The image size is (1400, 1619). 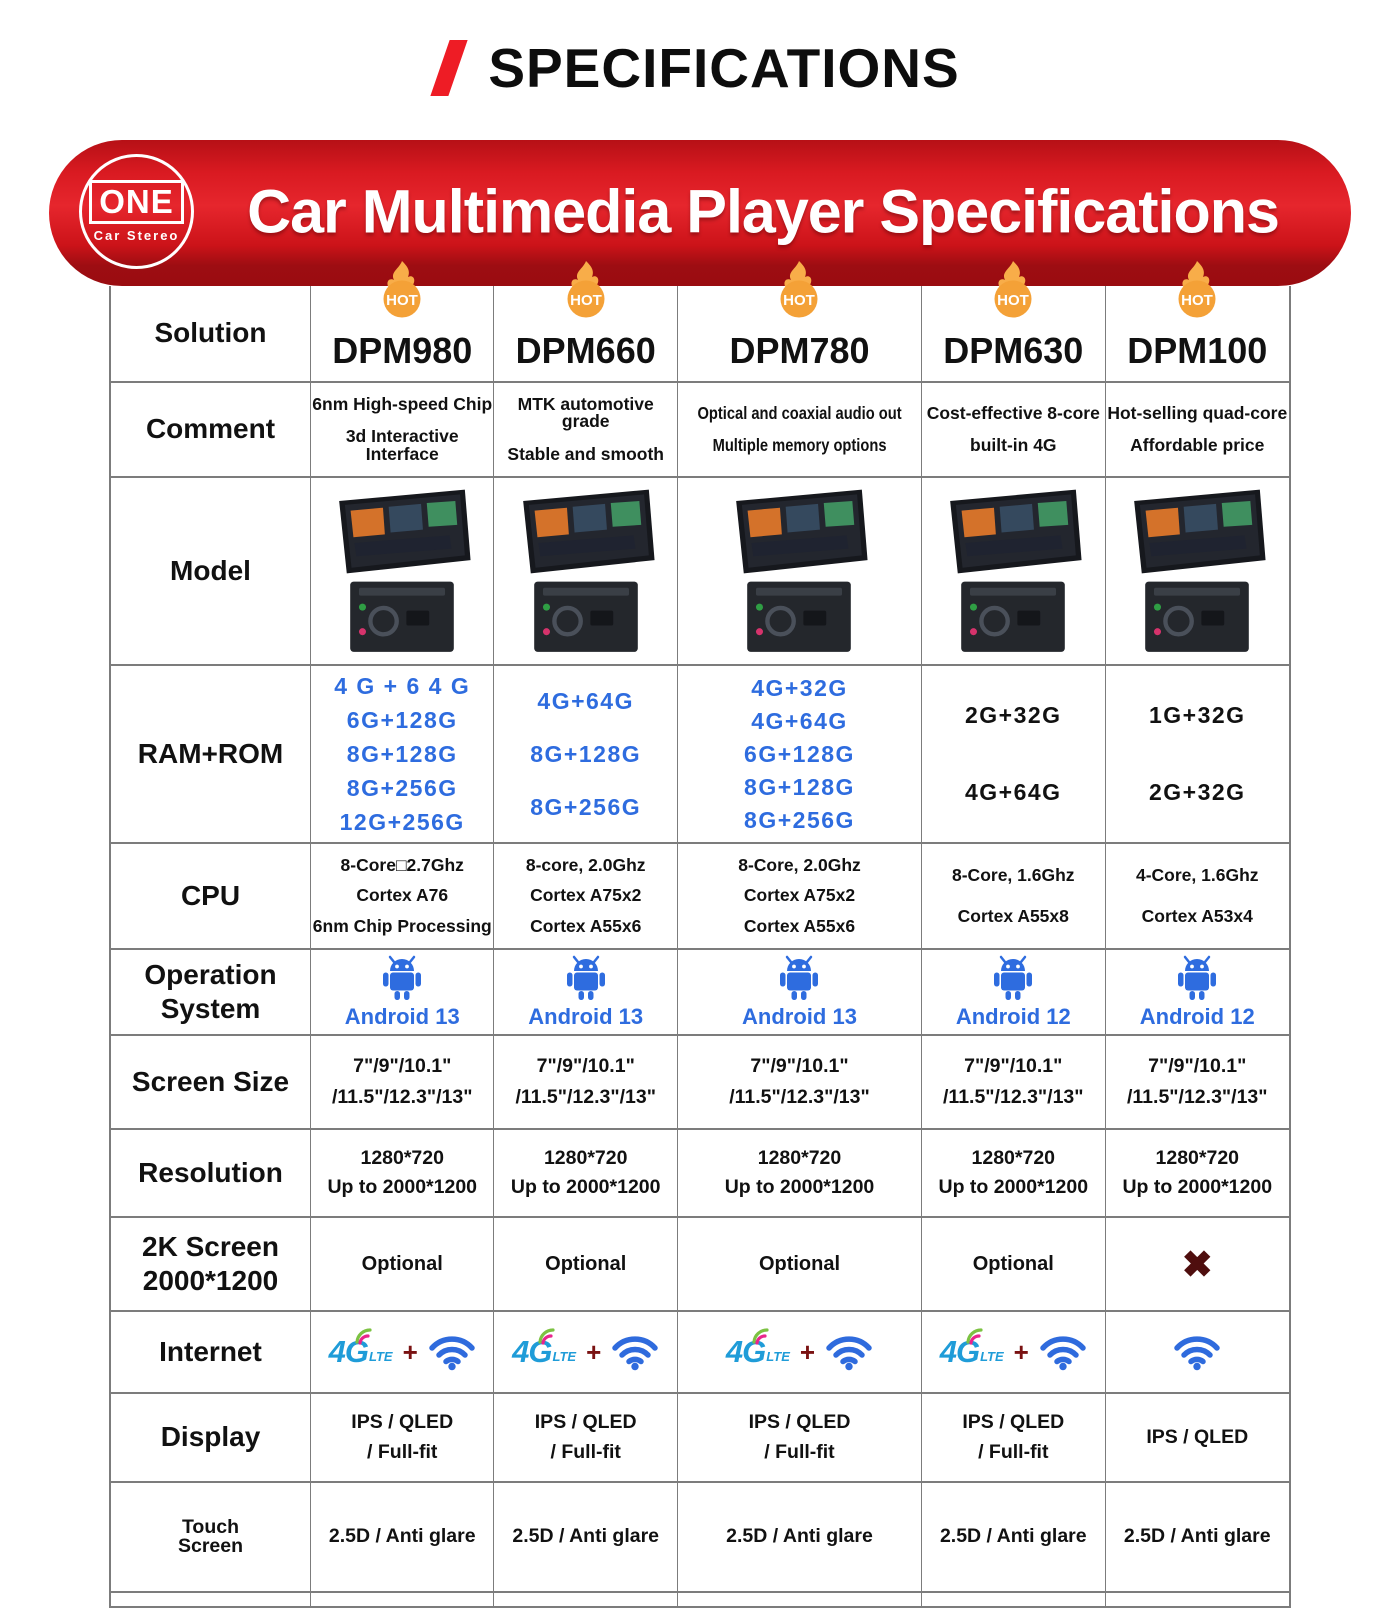 I want to click on comment-cell: Hot-selling quad-core Affordable price, so click(x=1197, y=430).